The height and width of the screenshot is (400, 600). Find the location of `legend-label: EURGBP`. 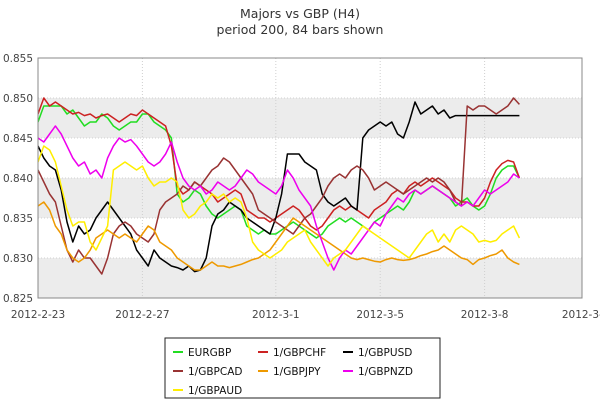

legend-label: EURGBP is located at coordinates (209, 353).